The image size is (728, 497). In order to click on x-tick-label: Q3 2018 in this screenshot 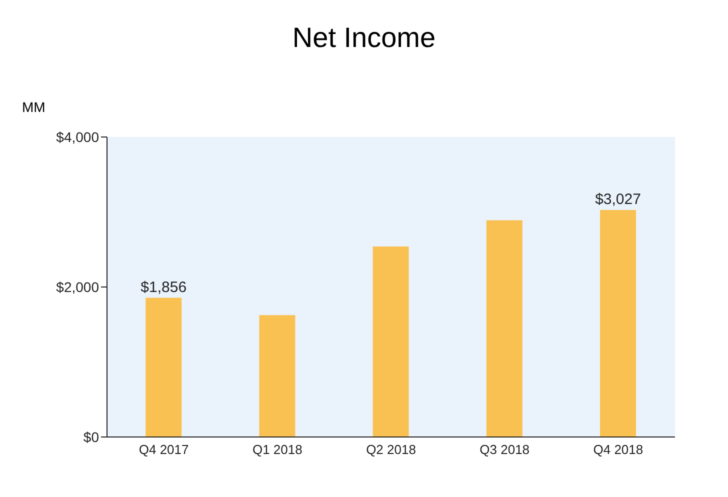, I will do `click(505, 450)`.